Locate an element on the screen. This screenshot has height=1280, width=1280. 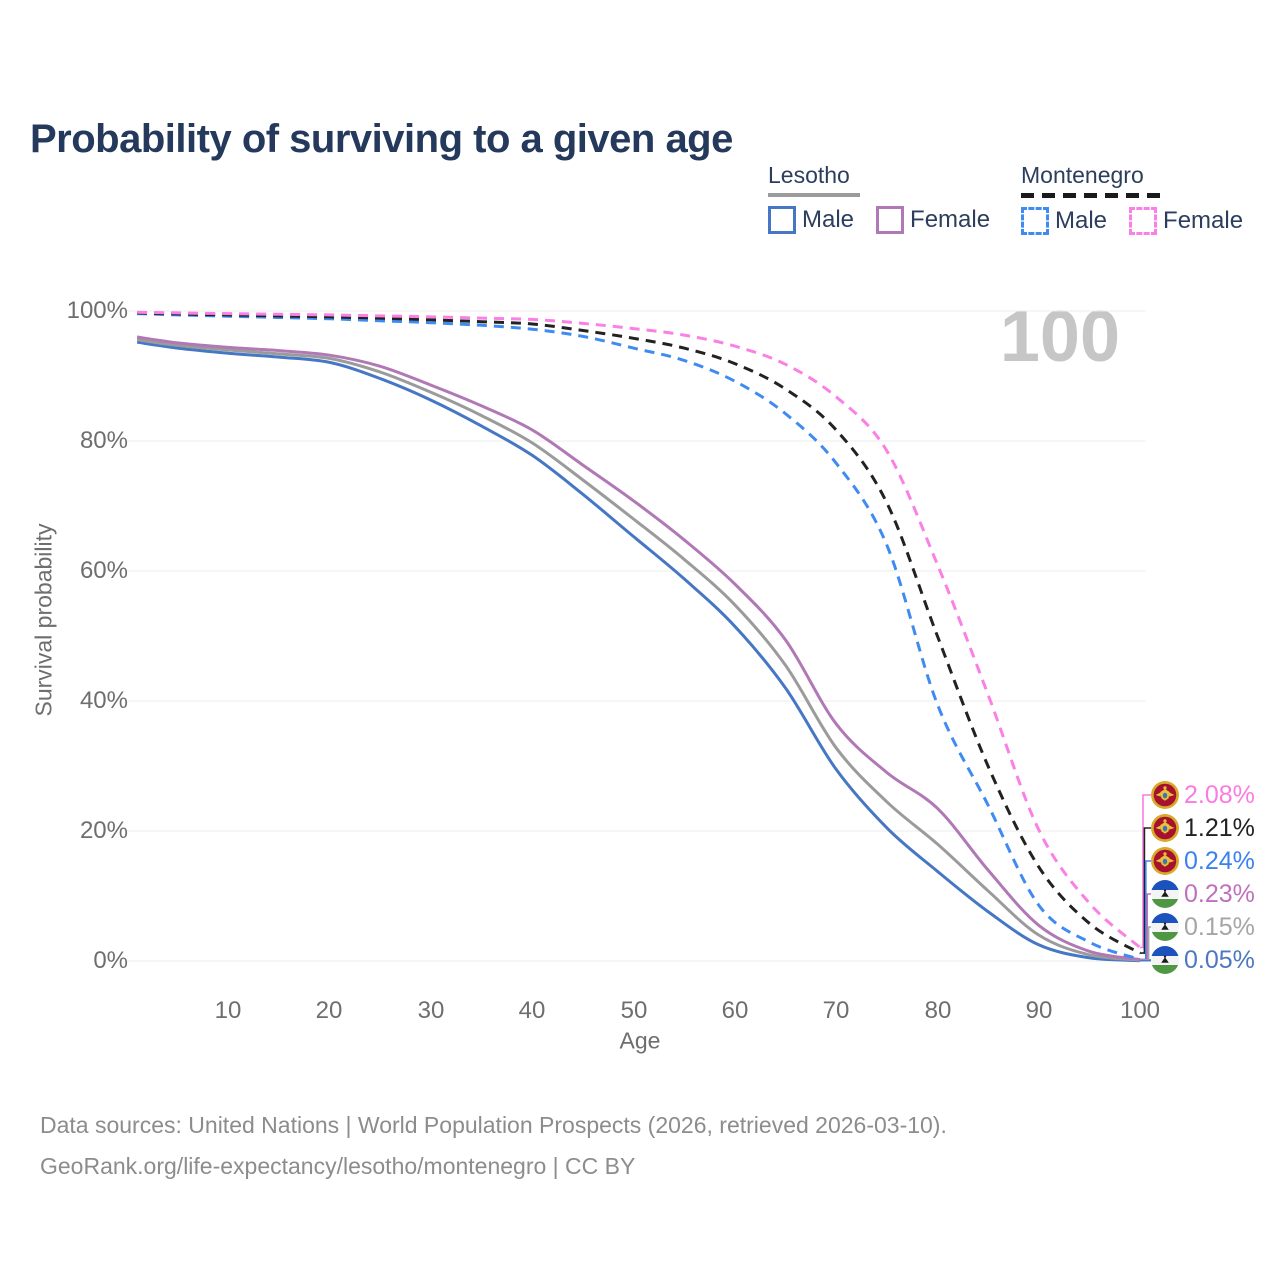
page-title: Probability of surviving to a given age is located at coordinates (381, 138).